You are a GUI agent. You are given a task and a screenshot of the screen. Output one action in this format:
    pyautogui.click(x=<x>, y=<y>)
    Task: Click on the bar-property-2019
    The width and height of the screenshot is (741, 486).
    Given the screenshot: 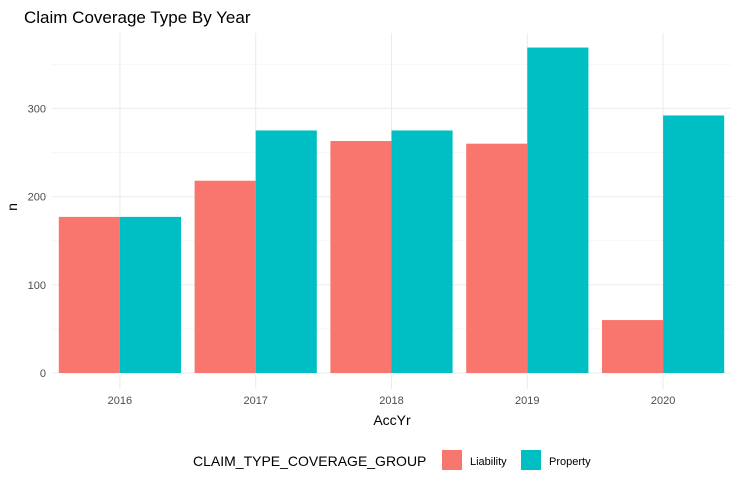 What is the action you would take?
    pyautogui.click(x=558, y=210)
    